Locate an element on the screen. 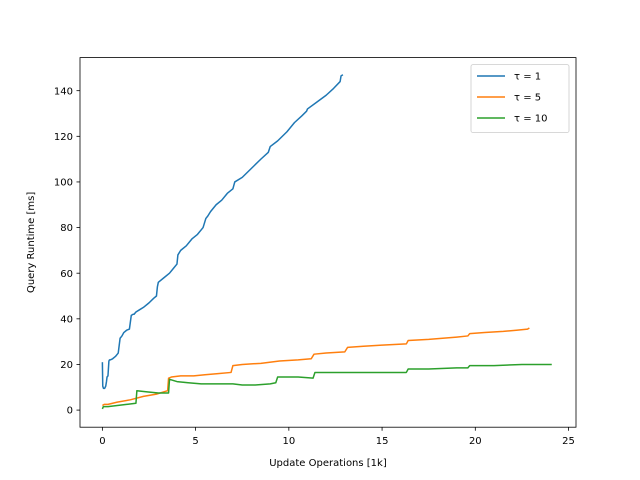 The image size is (640, 480). x-tick-label: 25 is located at coordinates (568, 441).